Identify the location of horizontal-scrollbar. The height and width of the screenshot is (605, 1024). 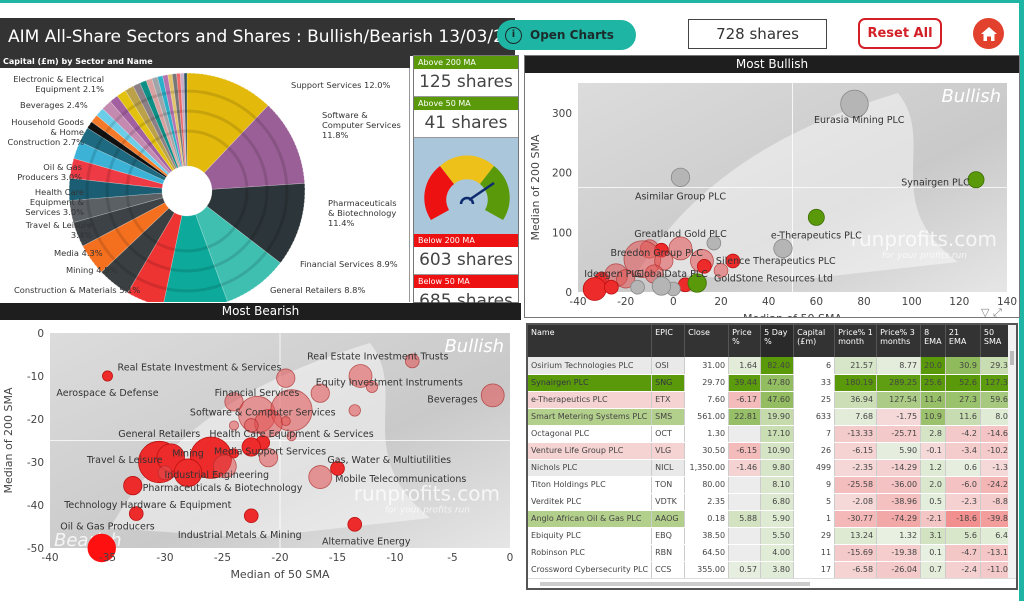
(772, 583).